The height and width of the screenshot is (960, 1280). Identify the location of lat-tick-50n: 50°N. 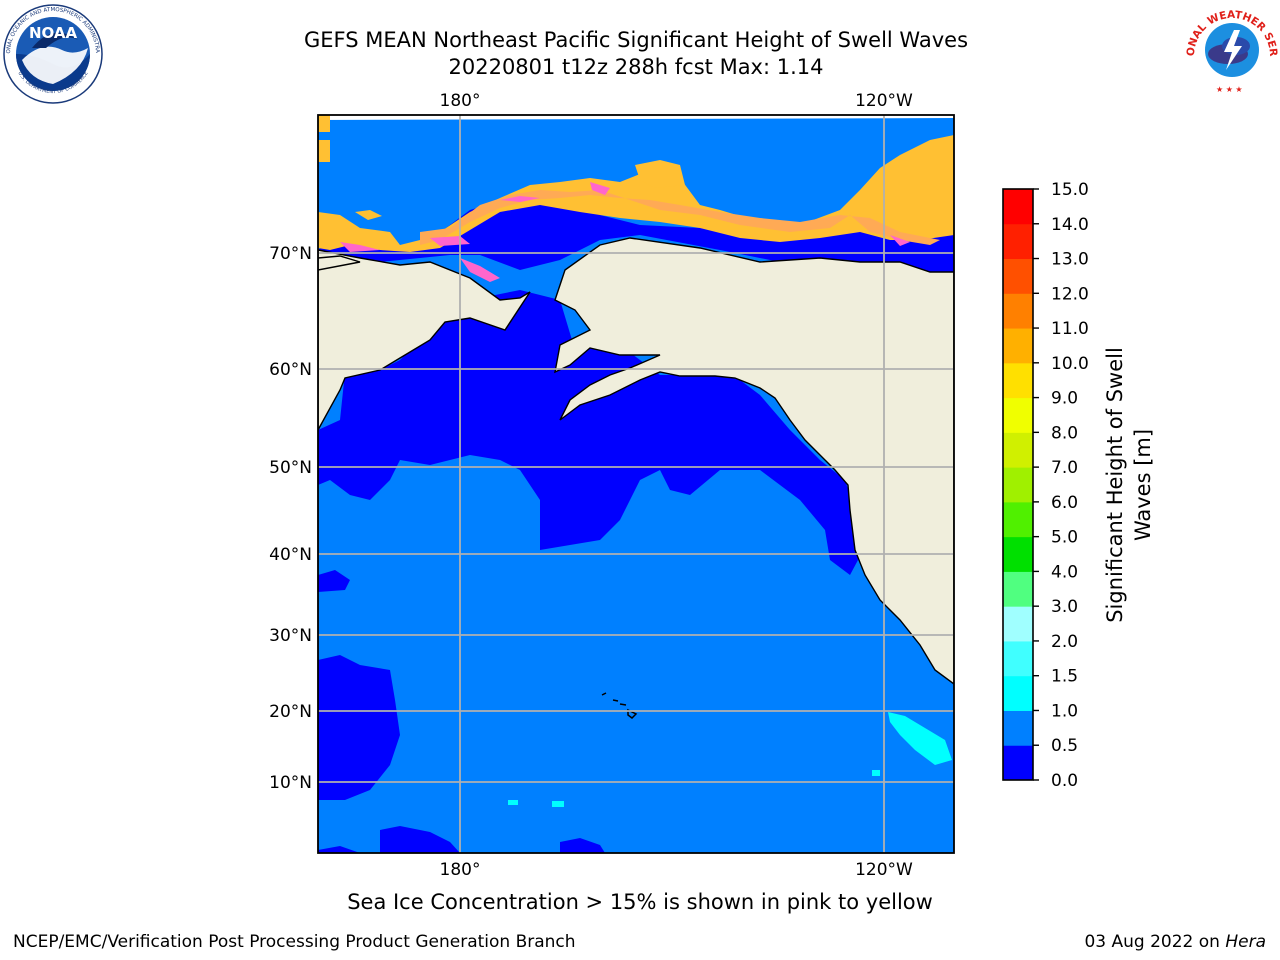
(290, 468).